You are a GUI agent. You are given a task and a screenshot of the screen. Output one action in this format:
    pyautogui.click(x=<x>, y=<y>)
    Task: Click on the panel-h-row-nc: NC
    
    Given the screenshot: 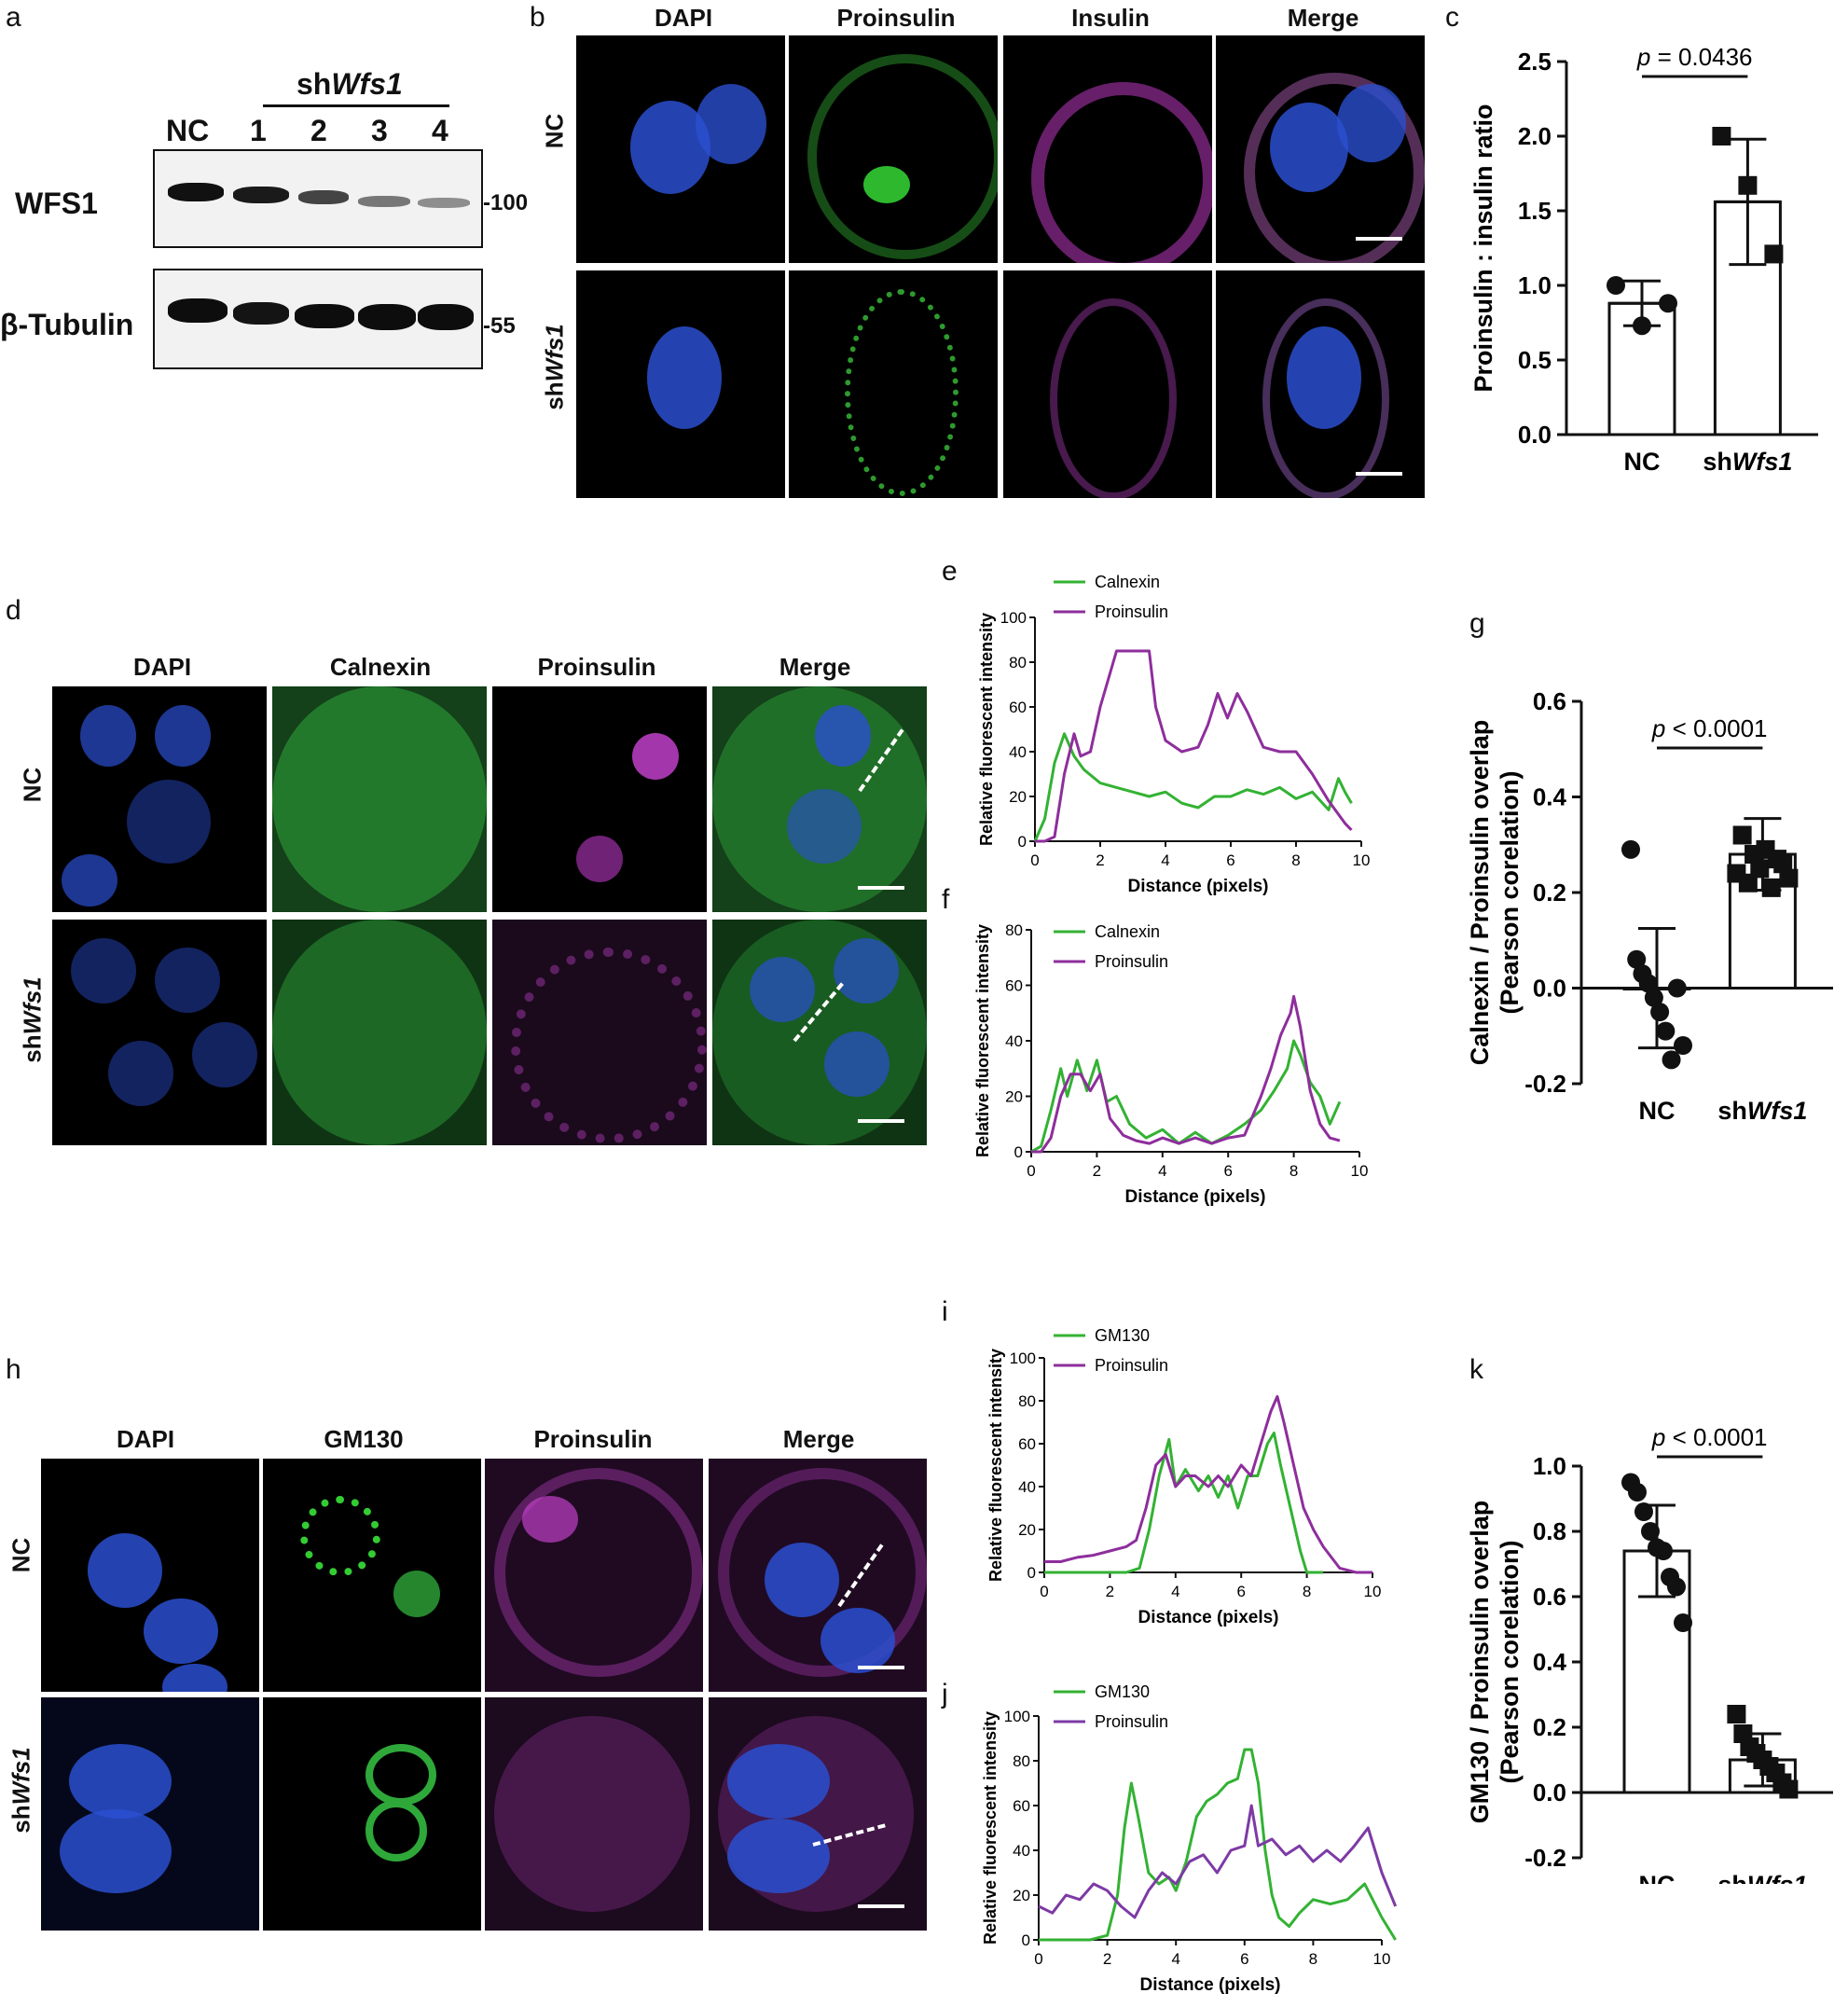 What is the action you would take?
    pyautogui.click(x=21, y=1555)
    